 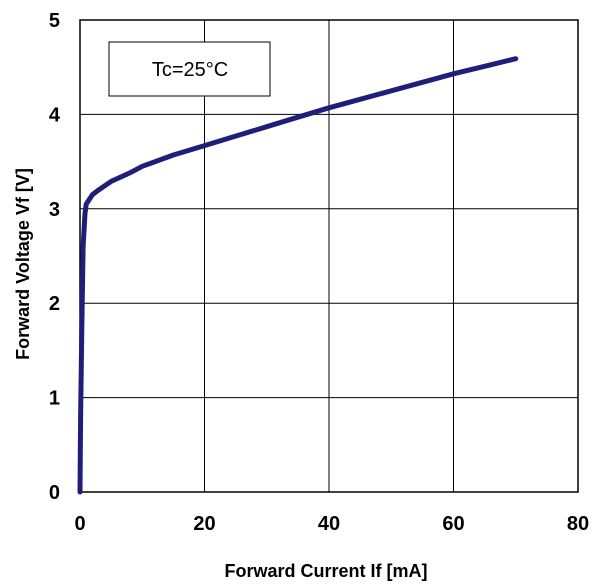 I want to click on annotation-box: Tc=25°C, so click(x=189, y=69).